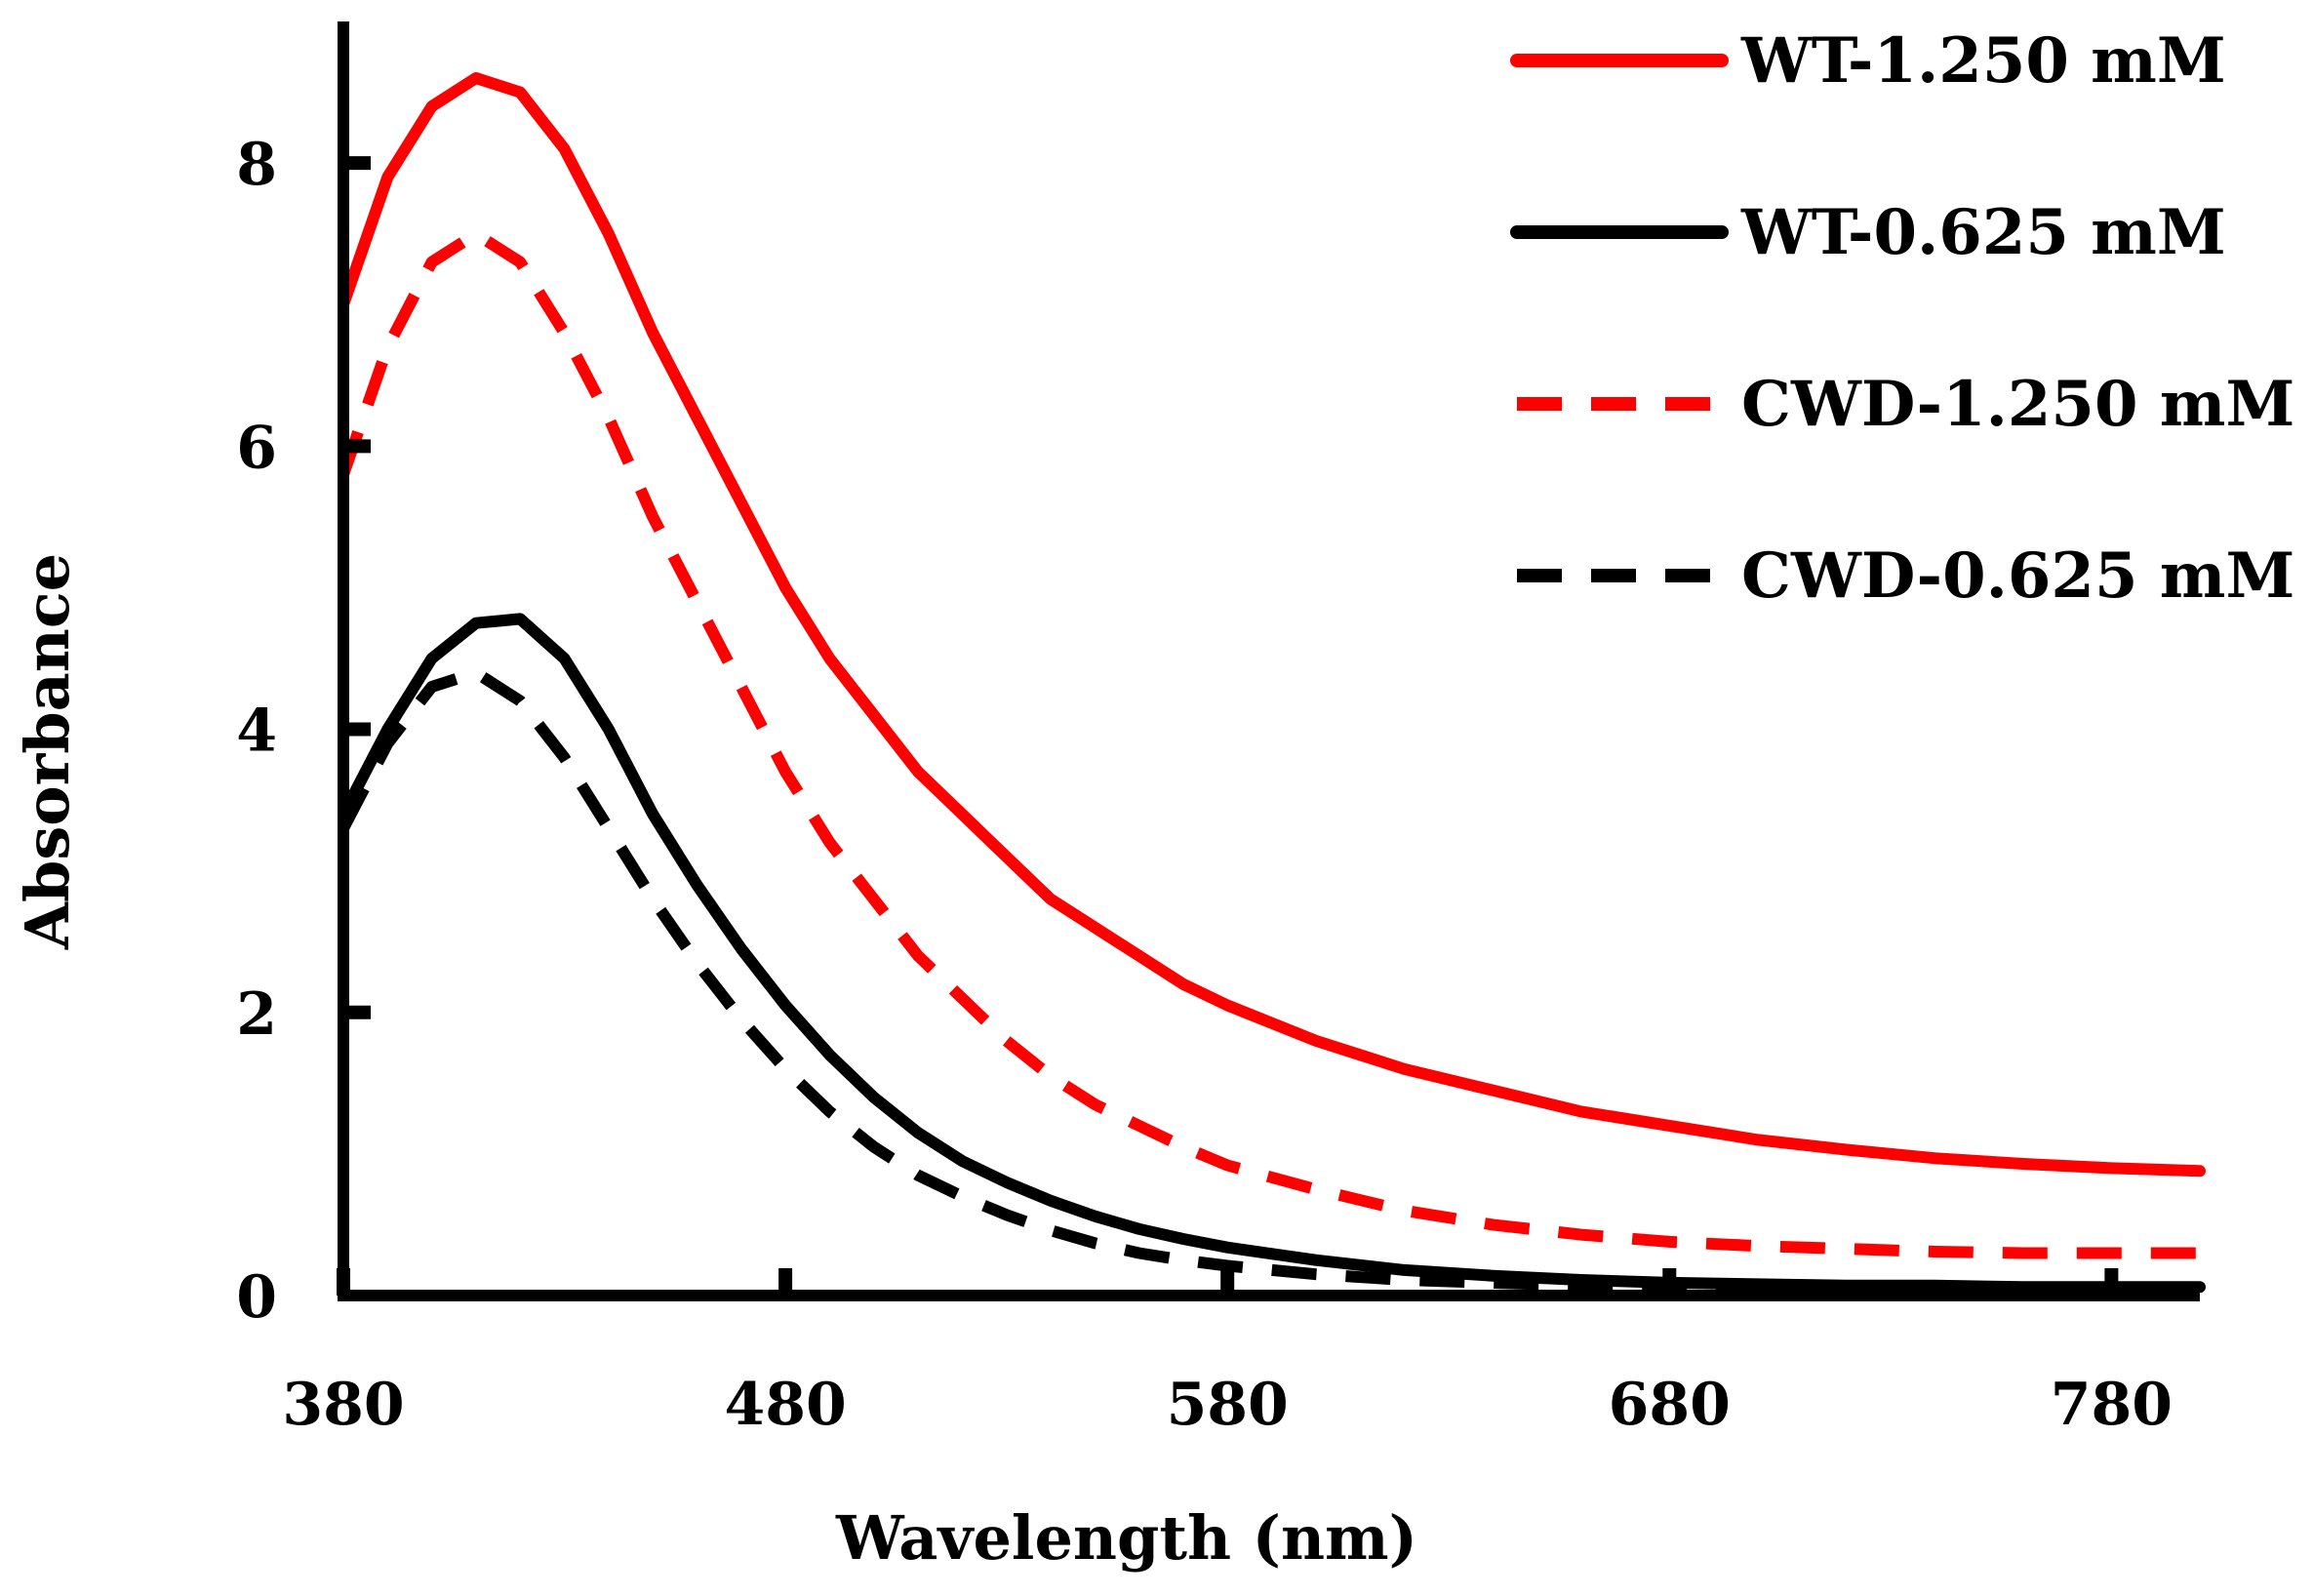  Describe the element at coordinates (1983, 61) in the screenshot. I see `legend-label-wt-1-250-mm: WT-1.250 mM` at that location.